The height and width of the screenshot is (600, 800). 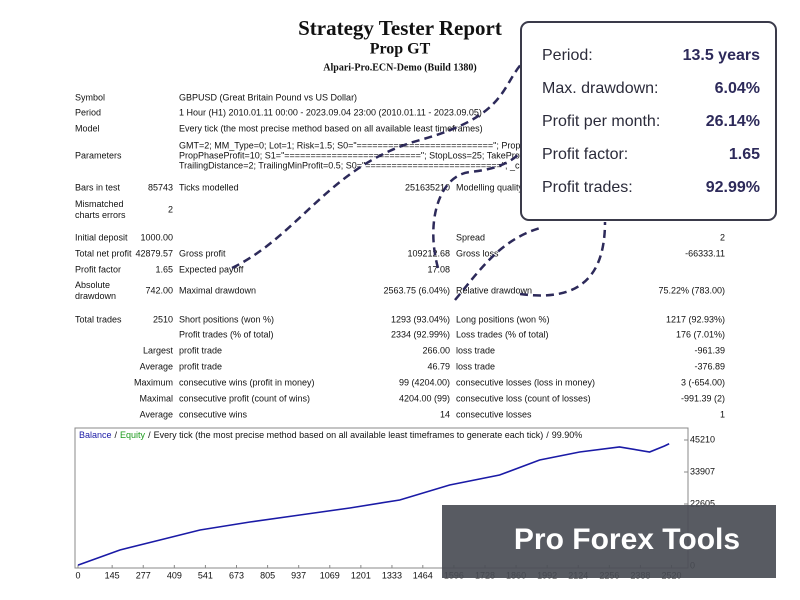 What do you see at coordinates (156, 237) in the screenshot?
I see `cell-text: 1000.00` at bounding box center [156, 237].